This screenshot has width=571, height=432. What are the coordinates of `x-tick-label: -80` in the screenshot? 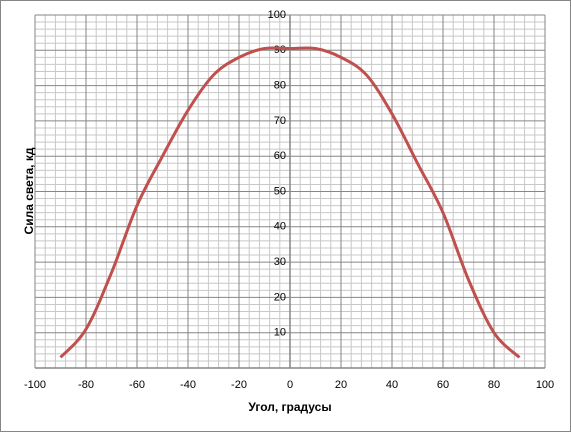 It's located at (86, 385).